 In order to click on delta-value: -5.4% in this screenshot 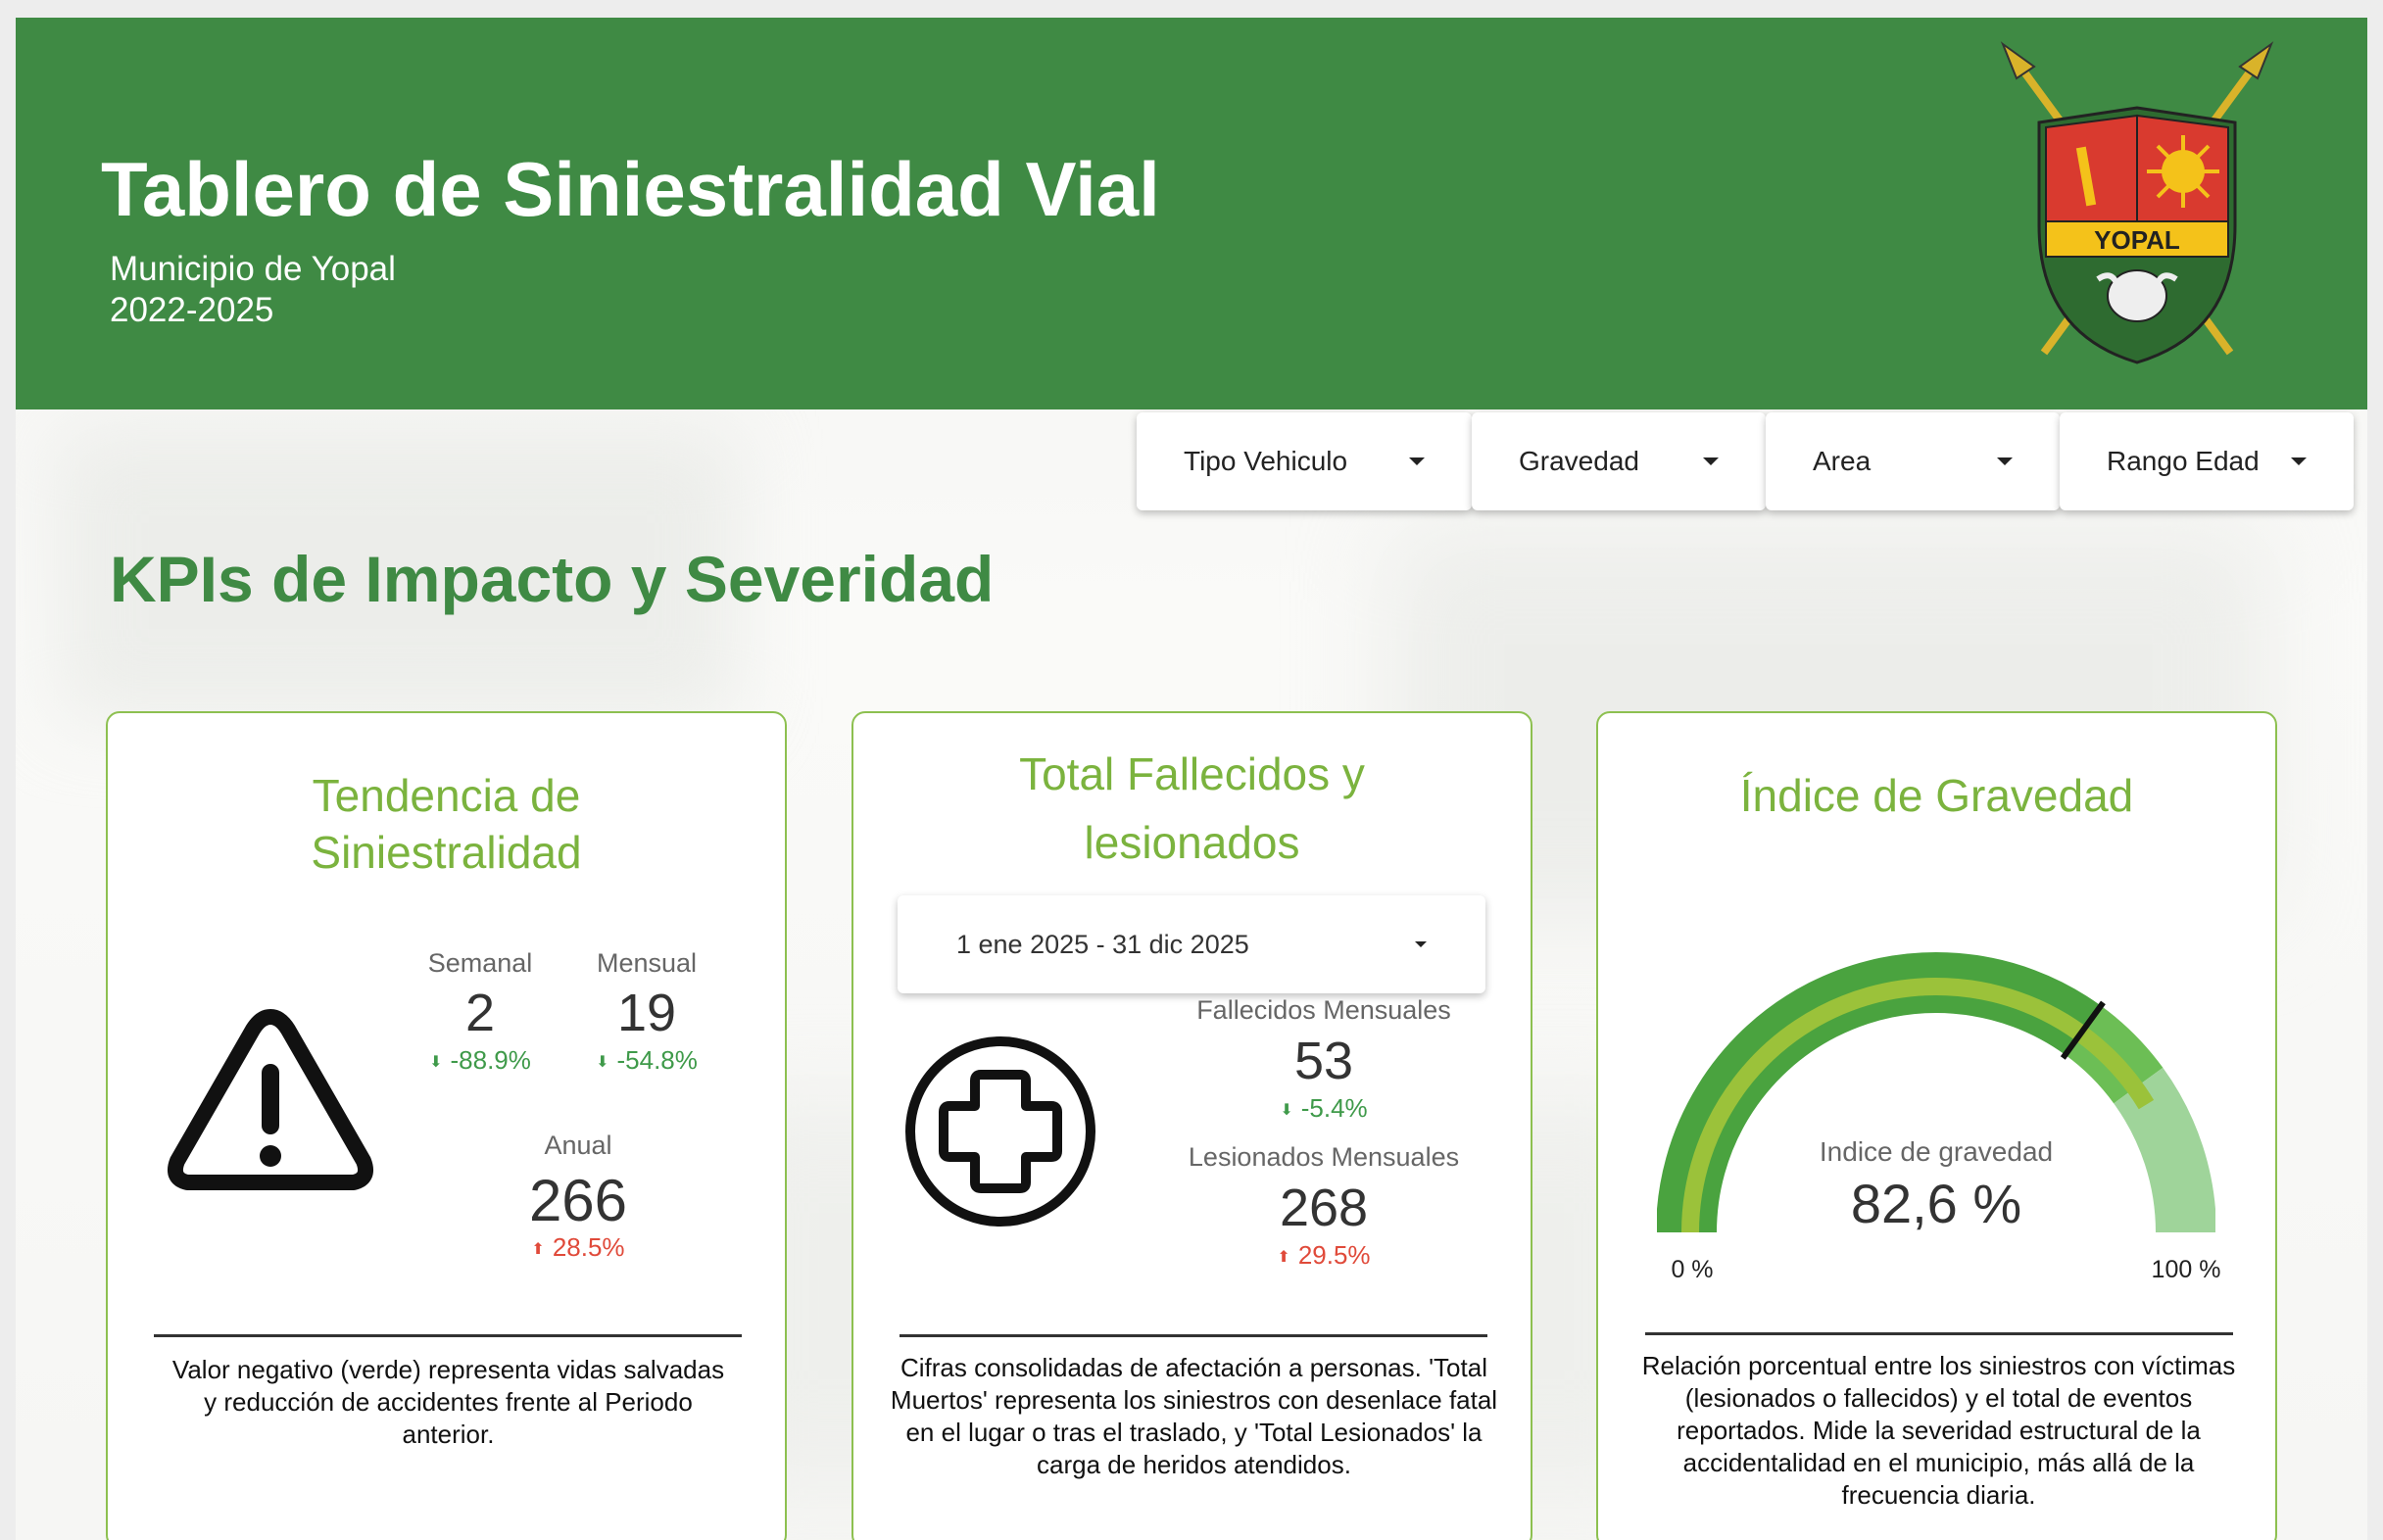, I will do `click(1334, 1108)`.